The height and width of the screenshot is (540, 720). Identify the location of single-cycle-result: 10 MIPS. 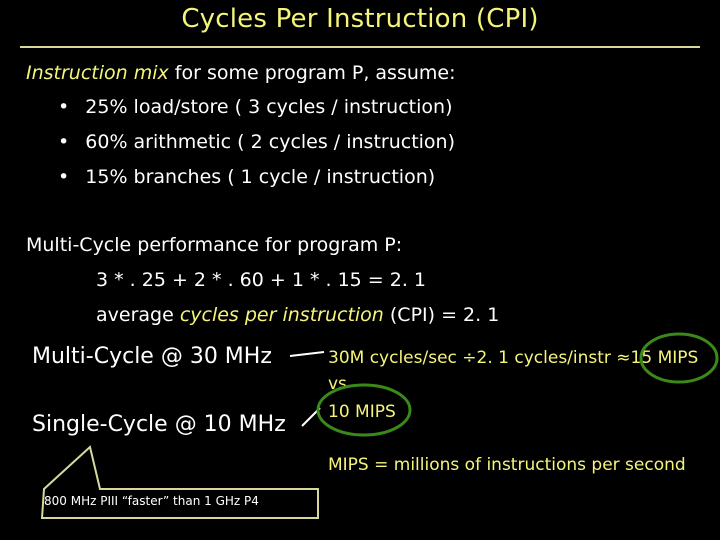
(362, 412).